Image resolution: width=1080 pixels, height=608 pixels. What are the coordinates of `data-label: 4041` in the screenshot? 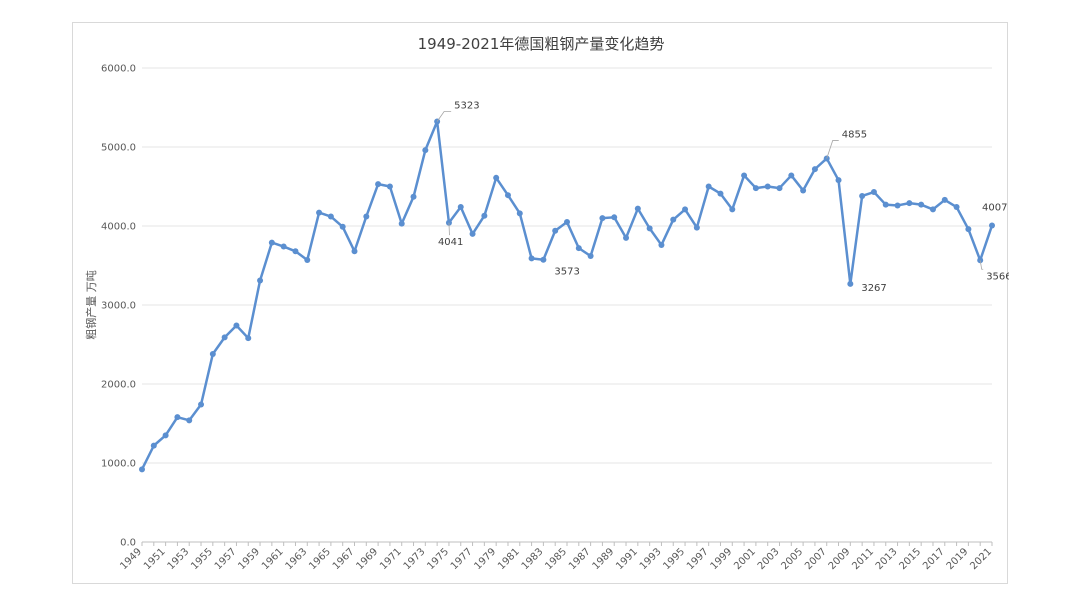 It's located at (450, 242).